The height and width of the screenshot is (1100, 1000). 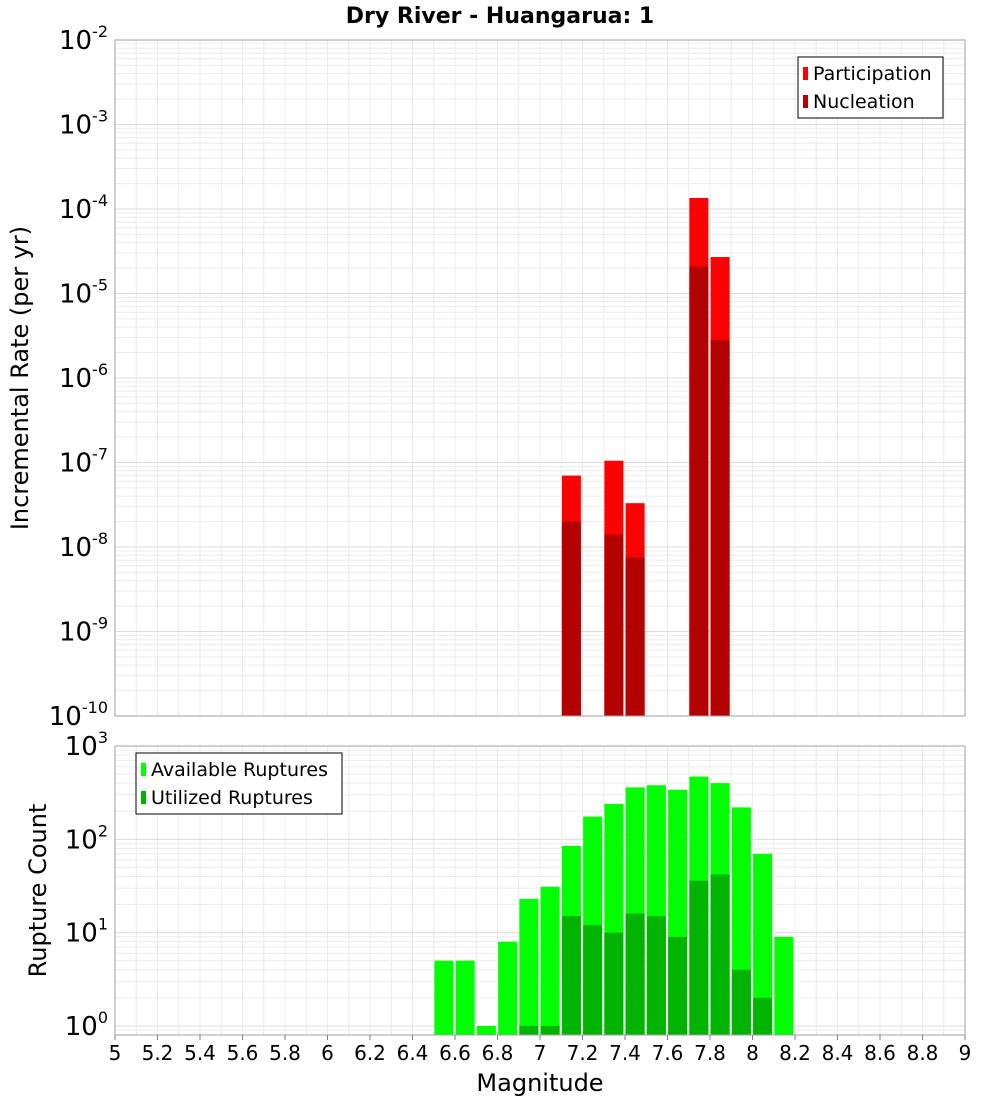 What do you see at coordinates (115, 1053) in the screenshot?
I see `x-tick-label: 5` at bounding box center [115, 1053].